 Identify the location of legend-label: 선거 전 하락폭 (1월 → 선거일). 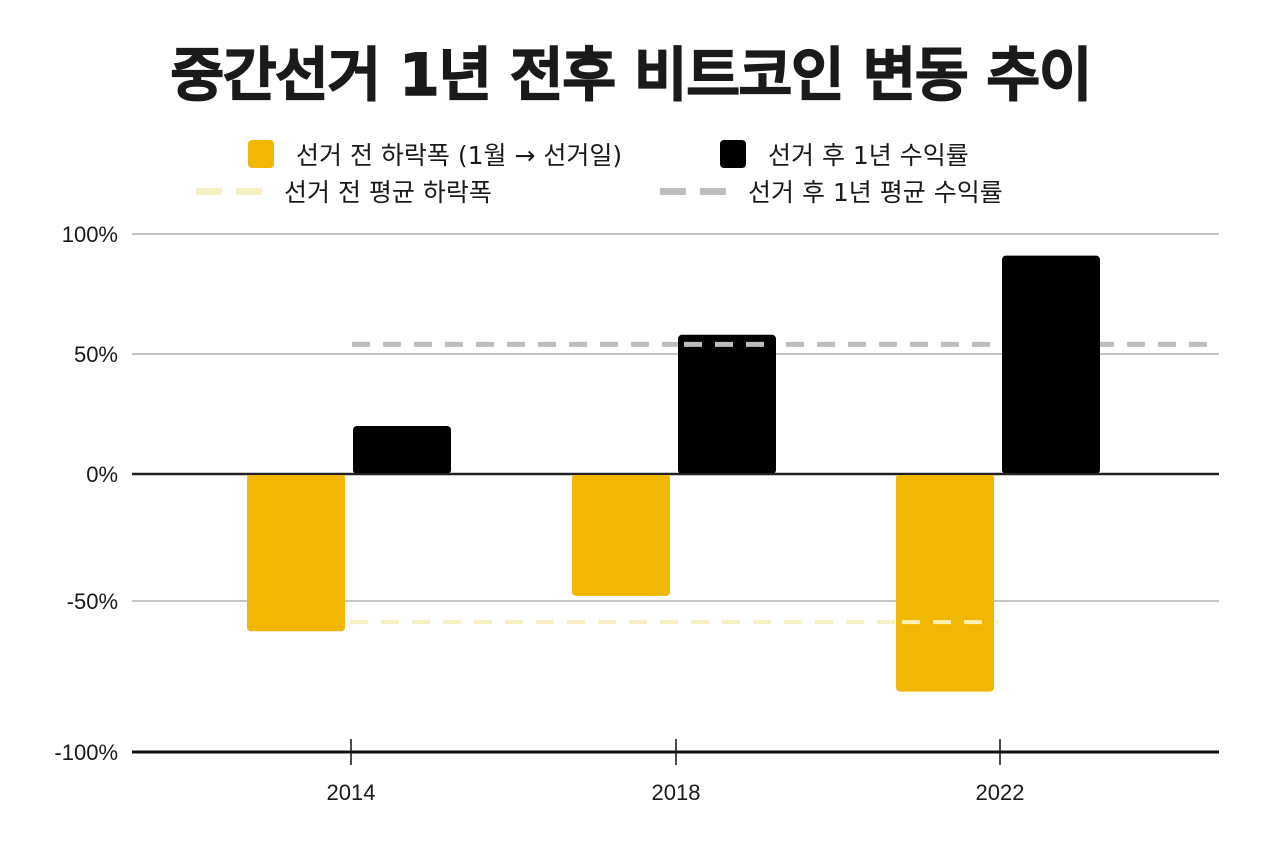
(459, 155).